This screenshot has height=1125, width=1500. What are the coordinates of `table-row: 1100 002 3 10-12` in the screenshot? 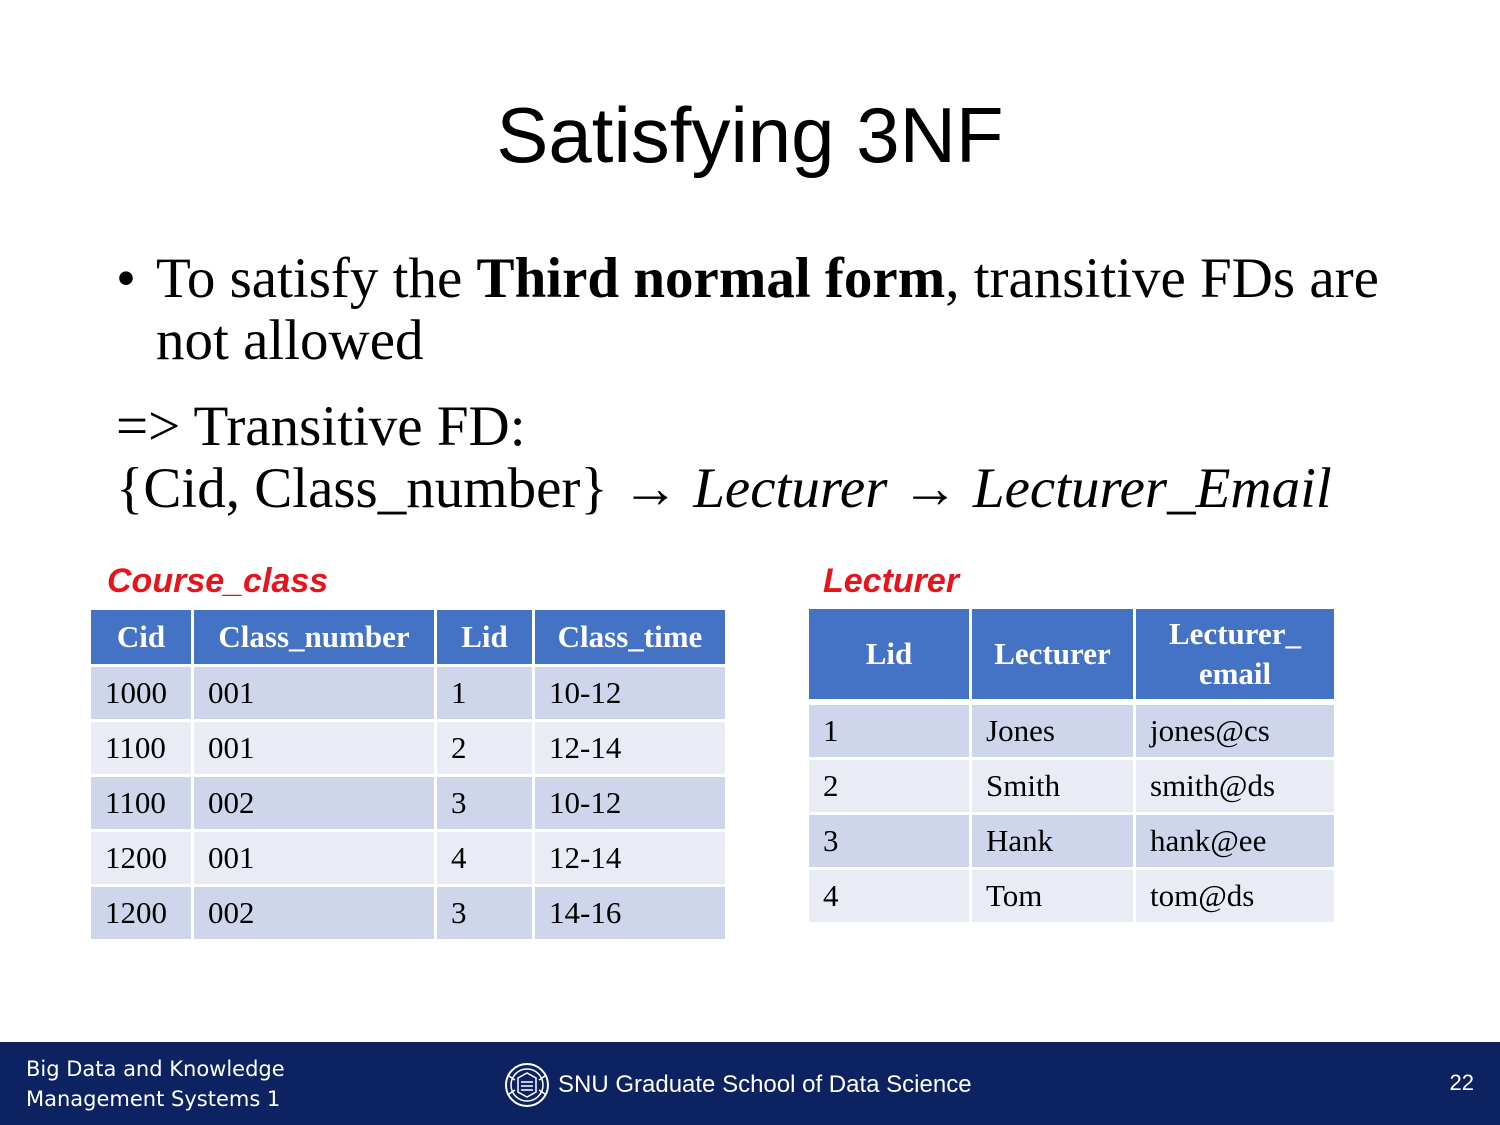 It's located at (408, 801).